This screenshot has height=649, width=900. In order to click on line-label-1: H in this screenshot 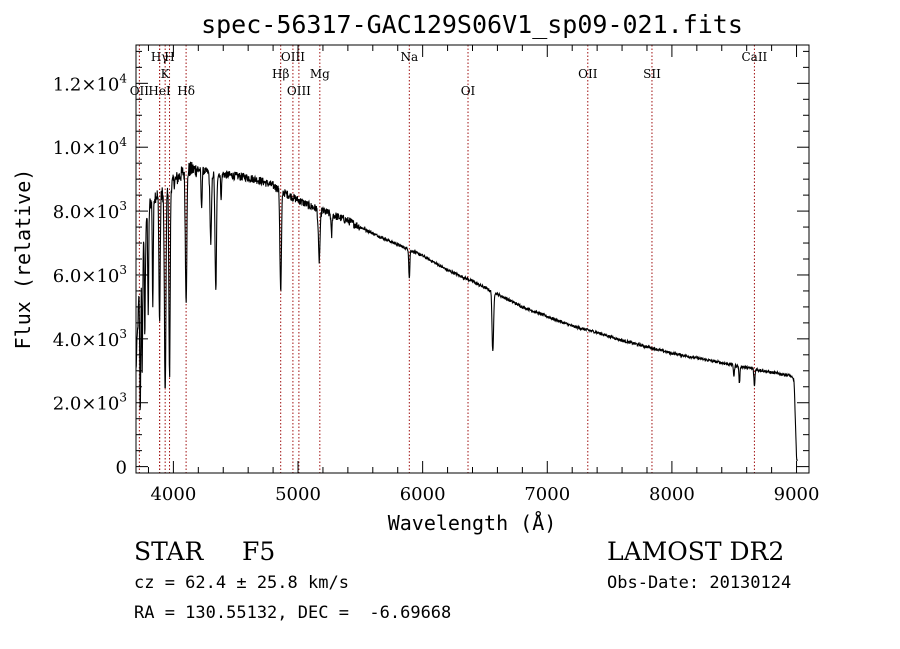, I will do `click(169, 57)`.